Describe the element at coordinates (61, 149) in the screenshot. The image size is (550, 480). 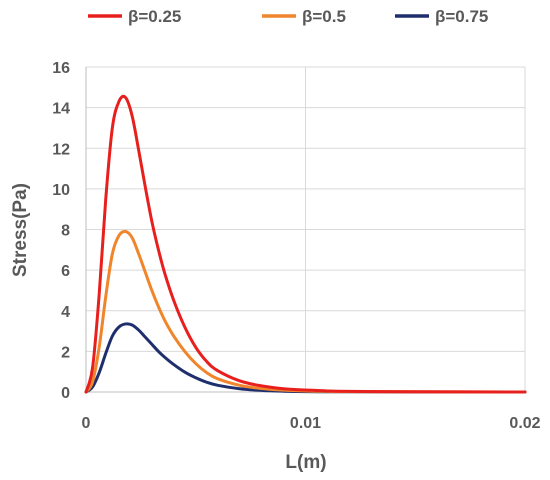
I see `y-tick-label: 12` at that location.